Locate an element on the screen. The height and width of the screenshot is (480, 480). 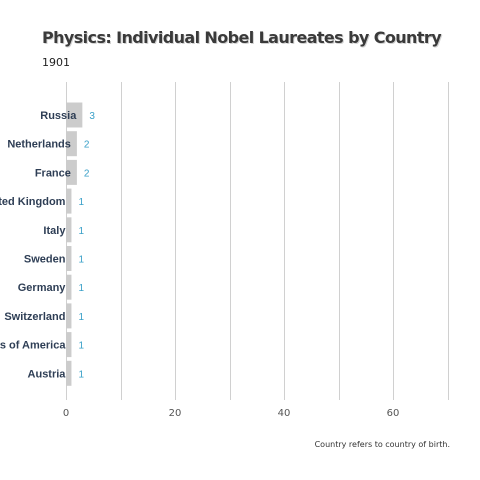
x-tick-label: 20 is located at coordinates (175, 413).